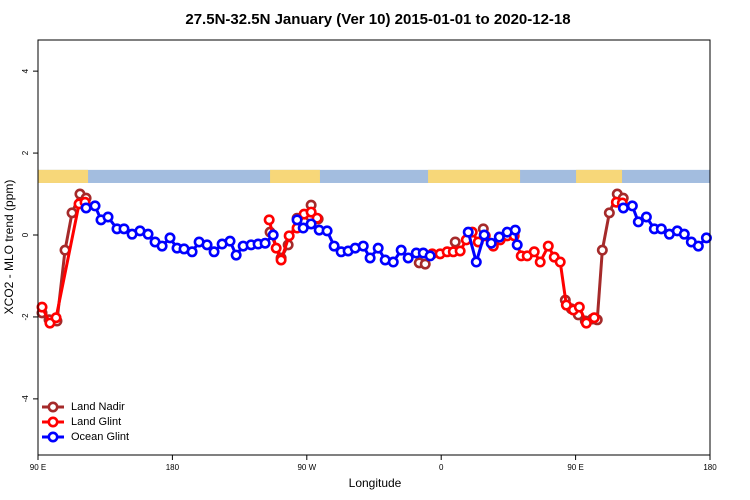  I want to click on x-axis-label: Longitude, so click(375, 483).